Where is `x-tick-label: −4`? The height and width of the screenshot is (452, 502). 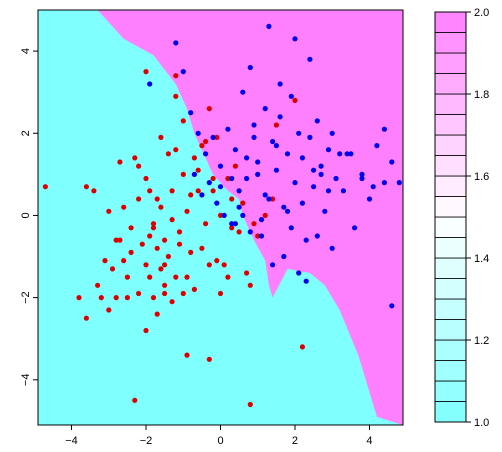 x-tick-label: −4 is located at coordinates (71, 441).